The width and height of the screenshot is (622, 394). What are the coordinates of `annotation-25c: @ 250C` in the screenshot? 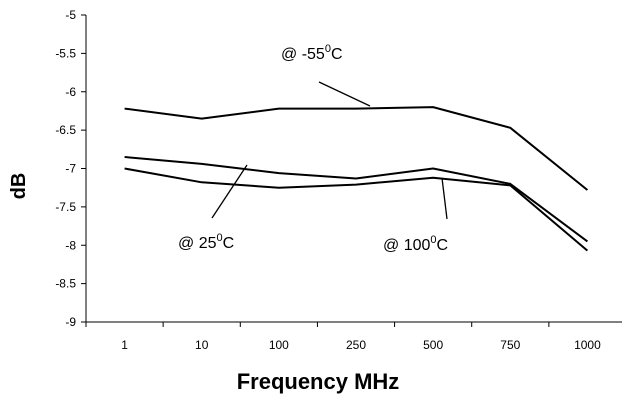 It's located at (213, 208).